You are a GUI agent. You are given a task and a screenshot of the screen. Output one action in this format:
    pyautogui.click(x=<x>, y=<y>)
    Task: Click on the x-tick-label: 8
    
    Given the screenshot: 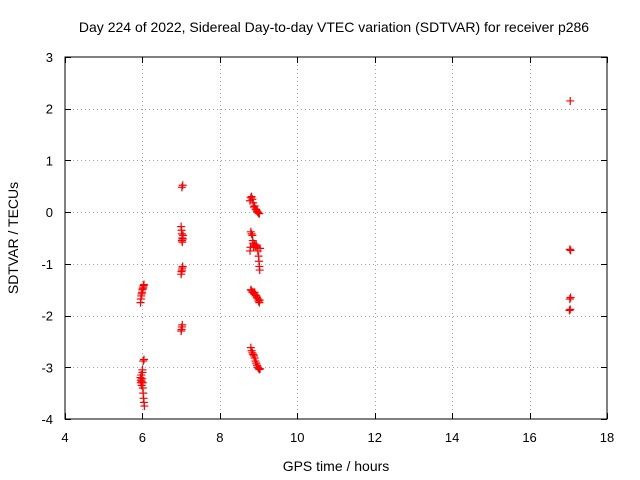 What is the action you would take?
    pyautogui.click(x=219, y=437)
    